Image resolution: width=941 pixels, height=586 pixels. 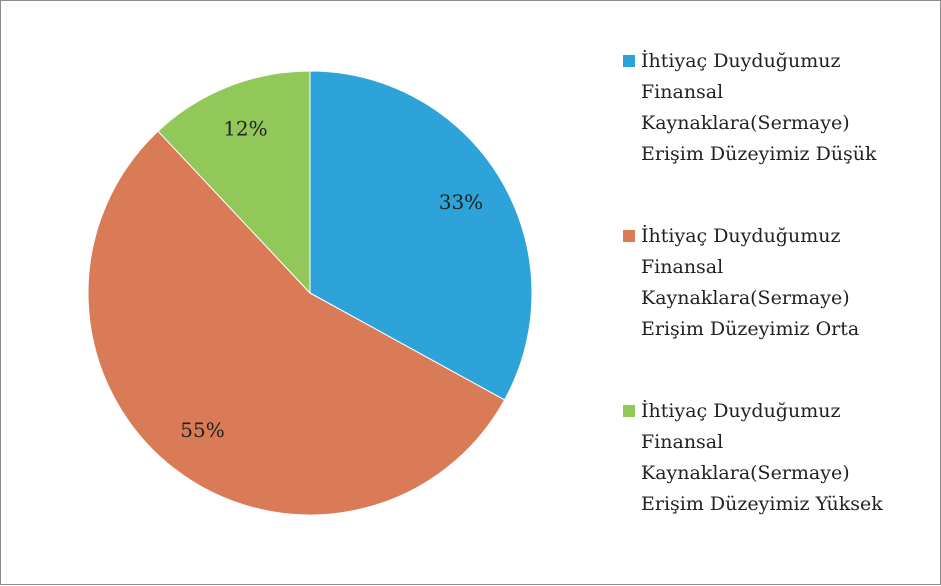 I want to click on data-label: 12%, so click(x=245, y=128).